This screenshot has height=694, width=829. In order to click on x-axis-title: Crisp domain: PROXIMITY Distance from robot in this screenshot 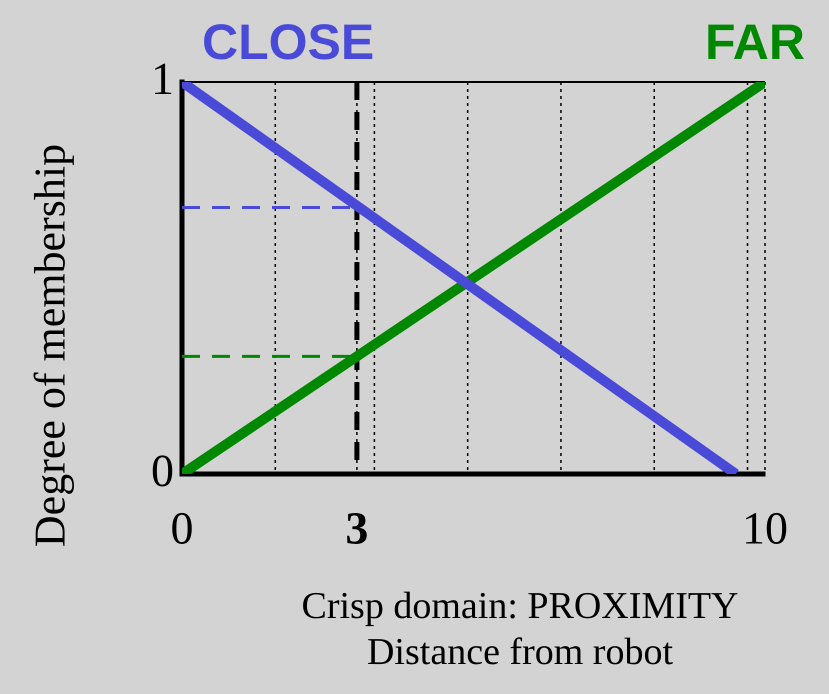, I will do `click(520, 629)`.